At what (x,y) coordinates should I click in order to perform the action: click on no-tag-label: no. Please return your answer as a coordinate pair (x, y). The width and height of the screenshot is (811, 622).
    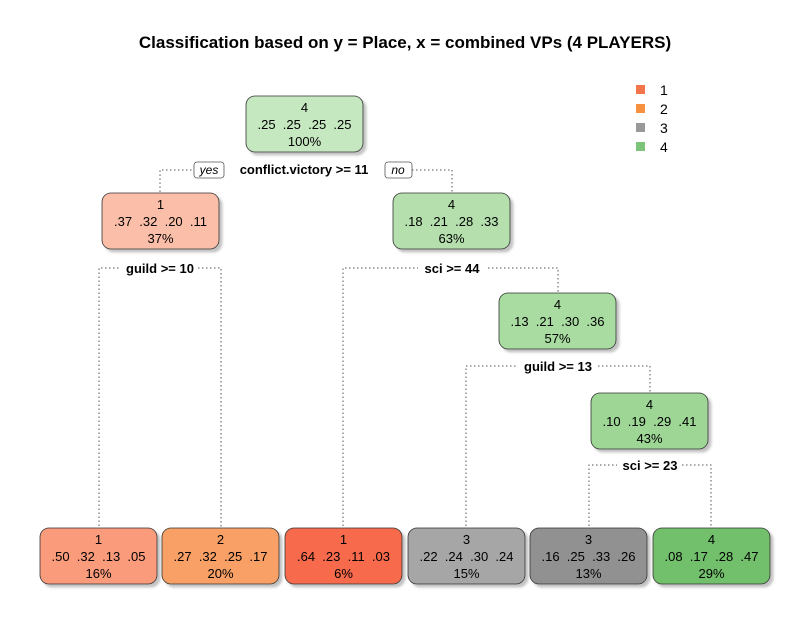
    Looking at the image, I should click on (398, 170).